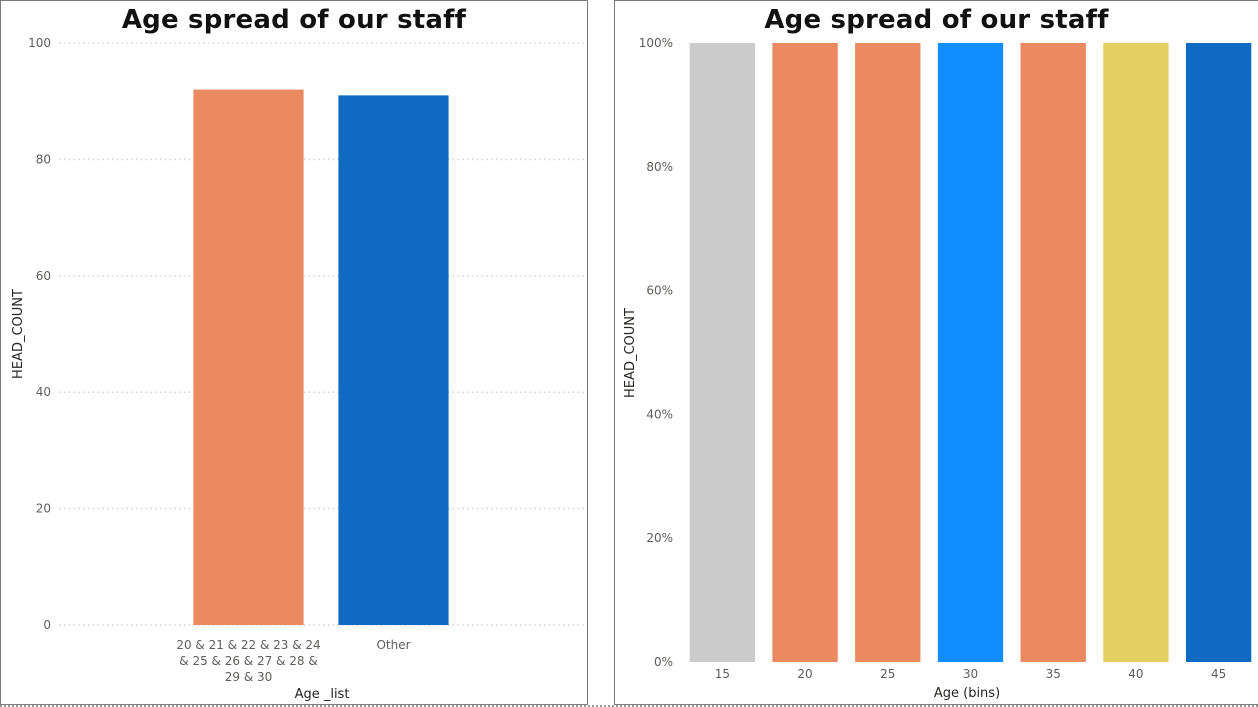 The height and width of the screenshot is (707, 1258). Describe the element at coordinates (393, 645) in the screenshot. I see `x-tick-label: Other` at that location.